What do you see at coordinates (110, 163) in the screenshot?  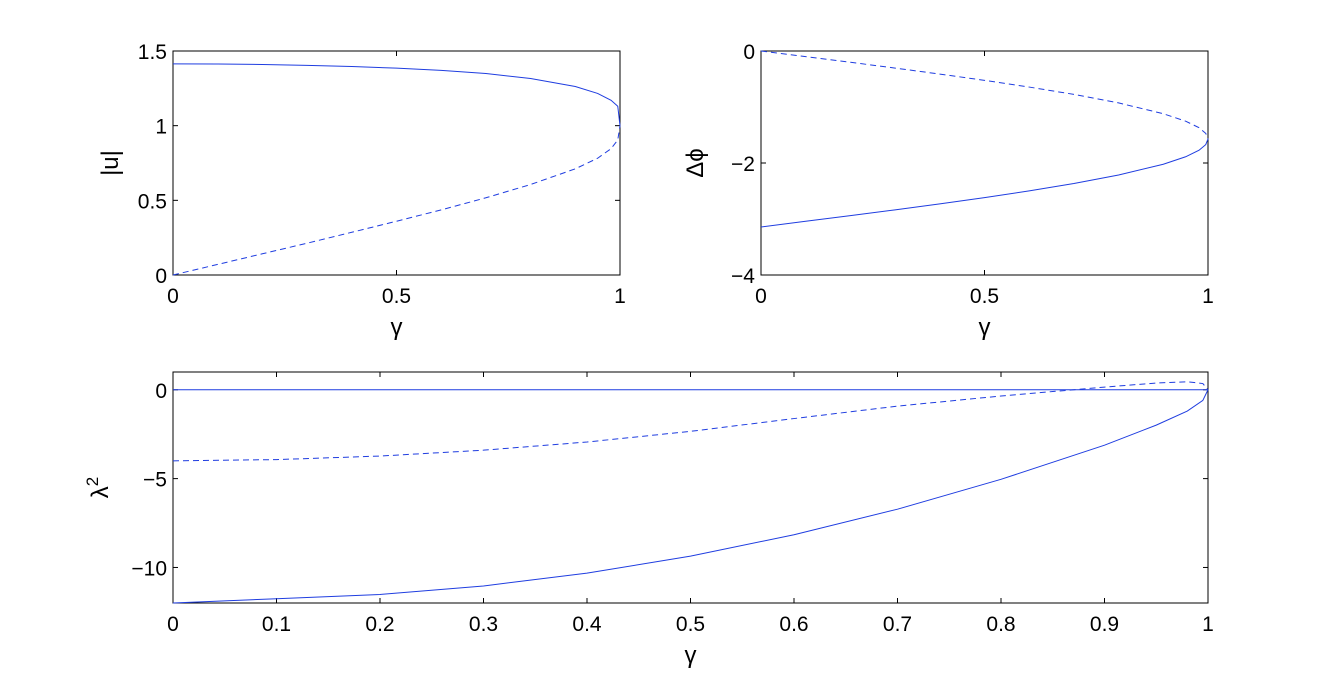 I see `y-axis-label: |u|` at bounding box center [110, 163].